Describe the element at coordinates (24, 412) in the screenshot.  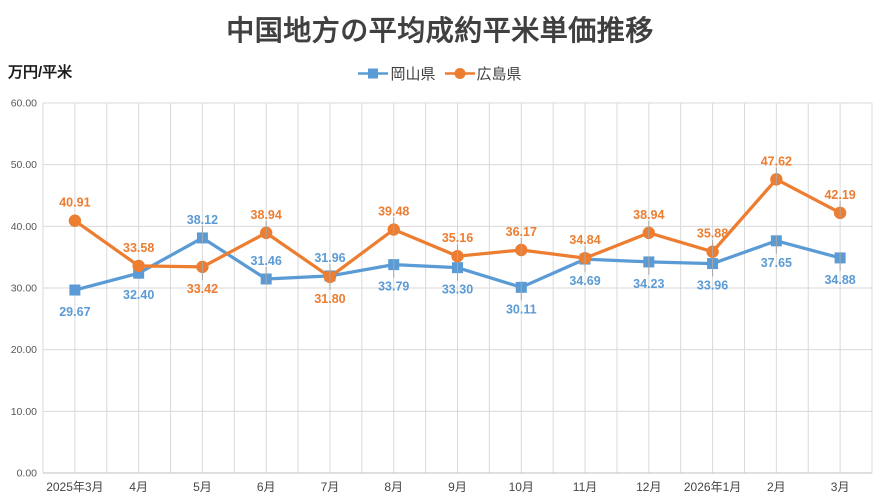
I see `y-axis-tick-label: 10.00` at that location.